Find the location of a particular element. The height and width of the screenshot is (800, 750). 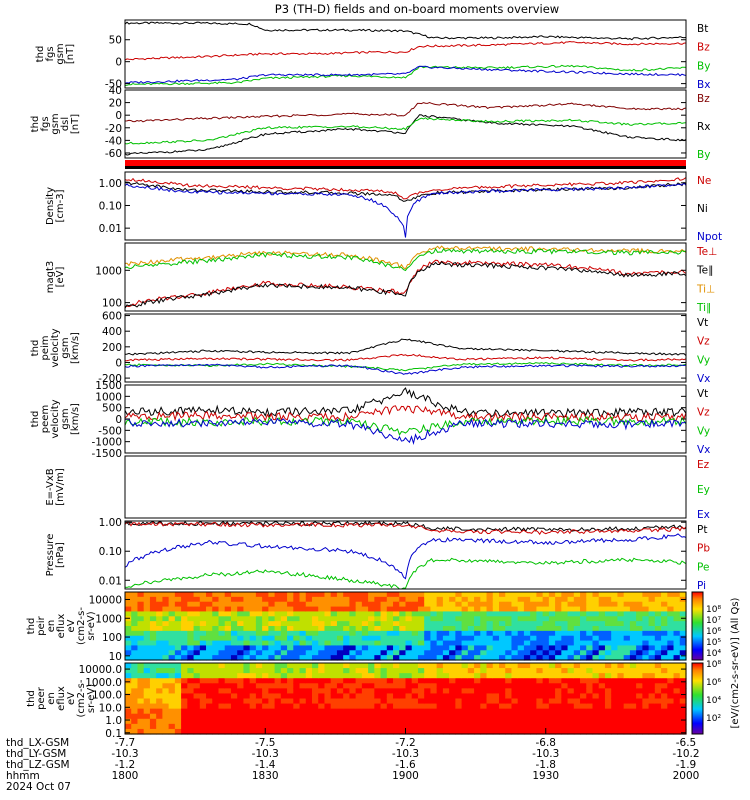

ytick-label: 20 is located at coordinates (115, 104).